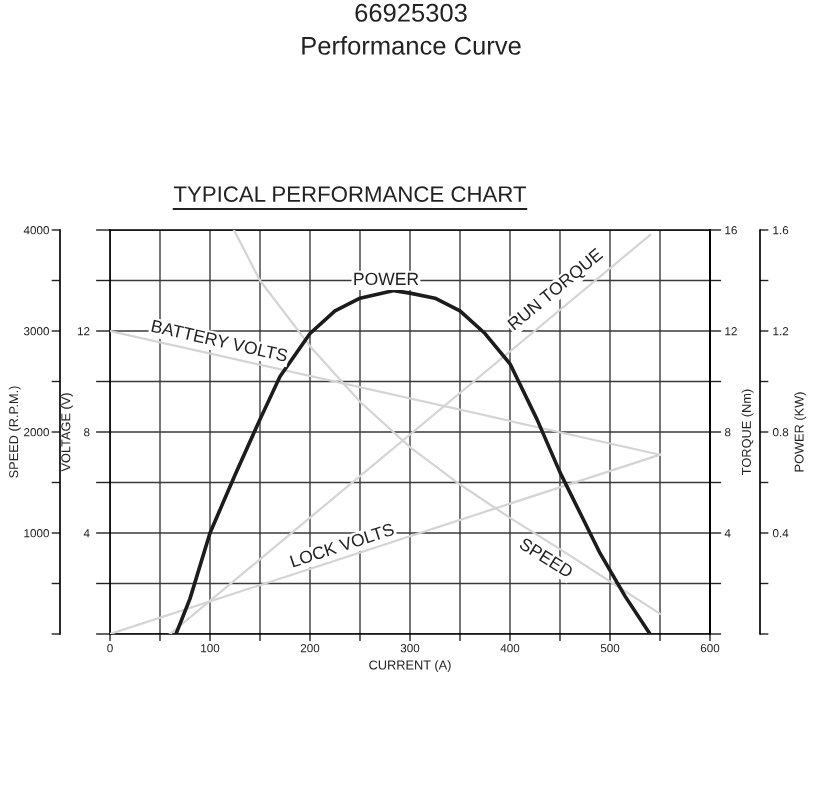 This screenshot has width=822, height=800. Describe the element at coordinates (386, 279) in the screenshot. I see `series-label: POWER` at that location.